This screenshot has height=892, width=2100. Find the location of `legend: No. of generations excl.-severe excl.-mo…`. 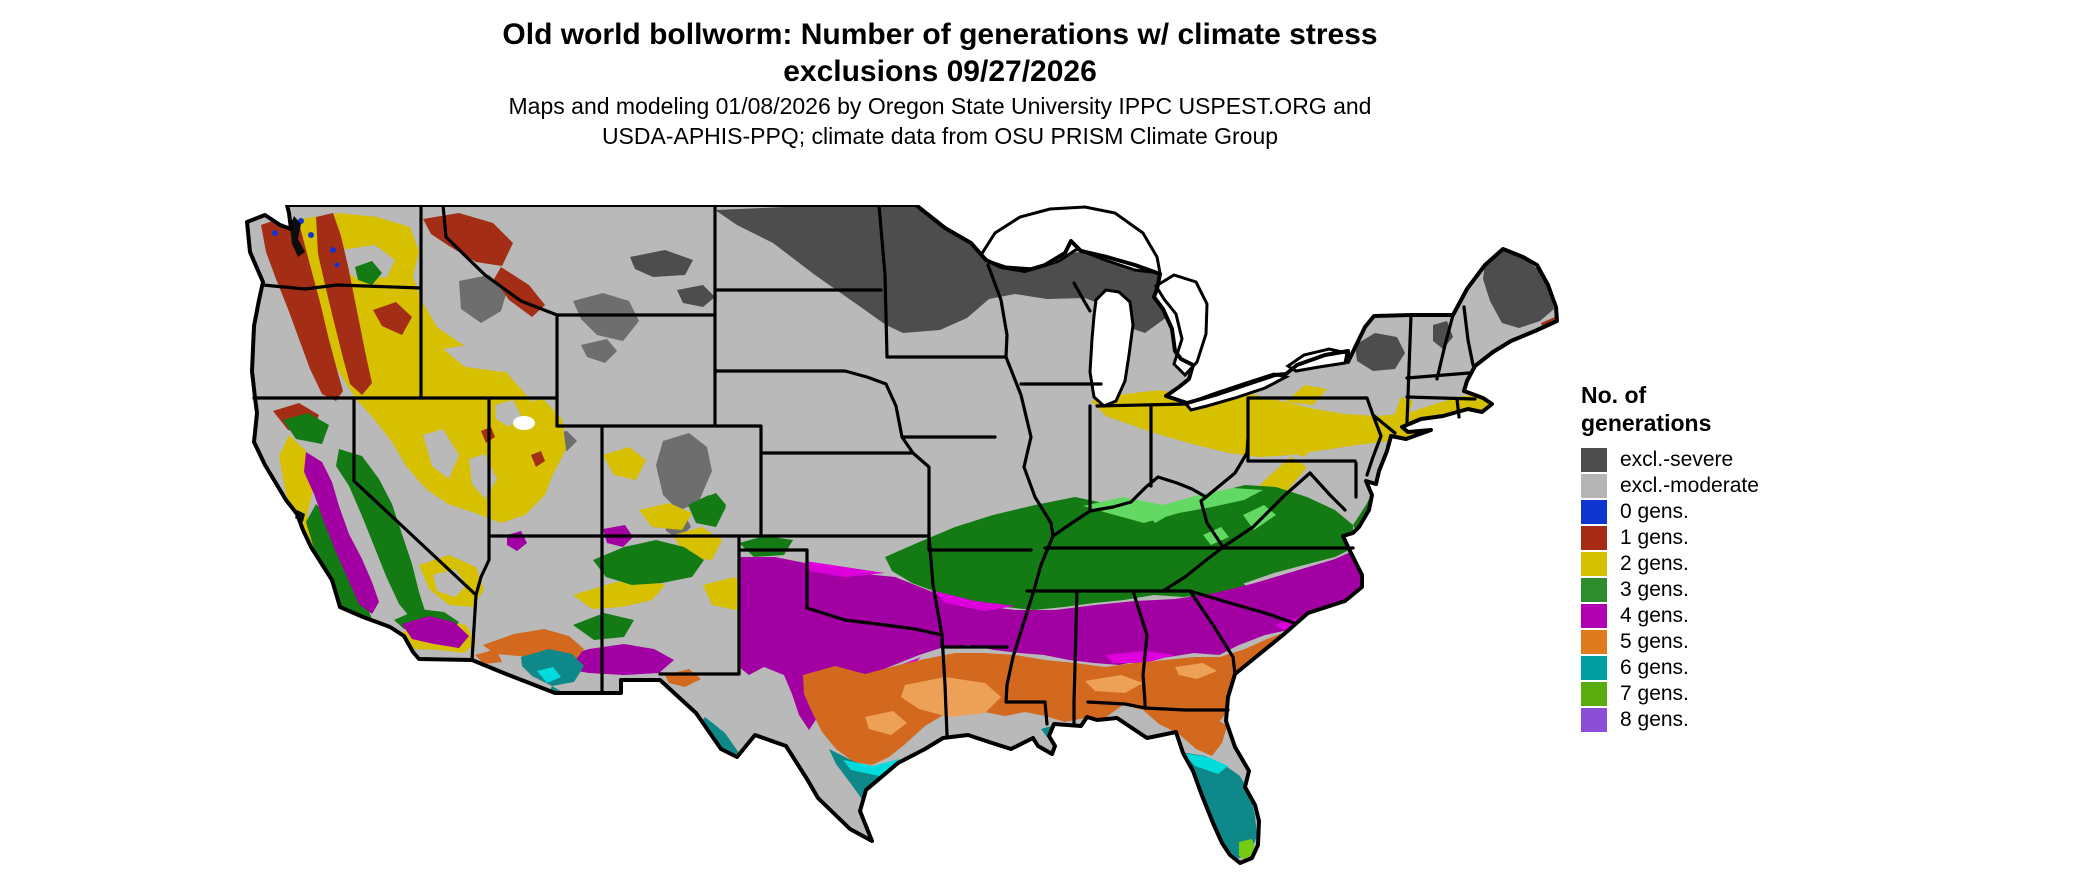

legend: No. of generations excl.-severe excl.-mo… is located at coordinates (1670, 557).